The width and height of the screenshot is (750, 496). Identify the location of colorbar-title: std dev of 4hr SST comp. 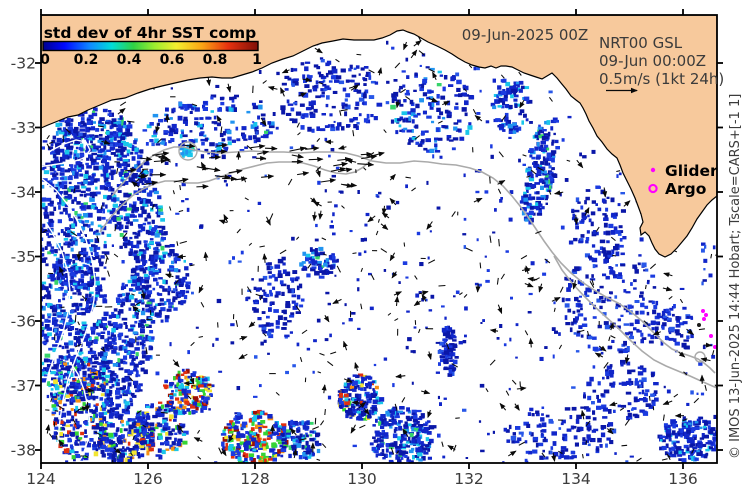
(150, 33).